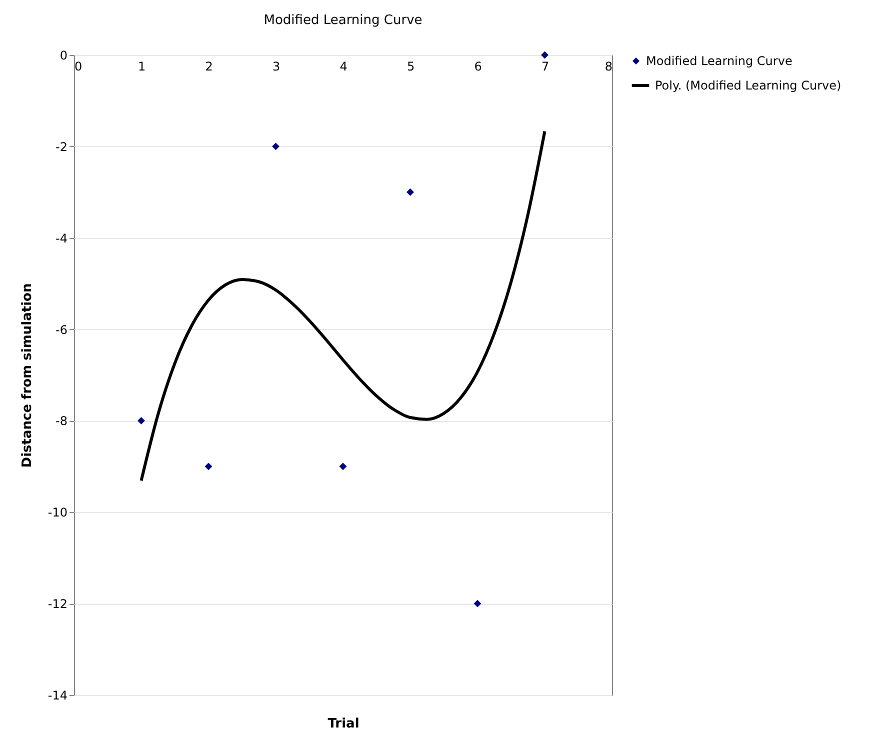 Image resolution: width=873 pixels, height=754 pixels. I want to click on y-tick-label: -8, so click(62, 421).